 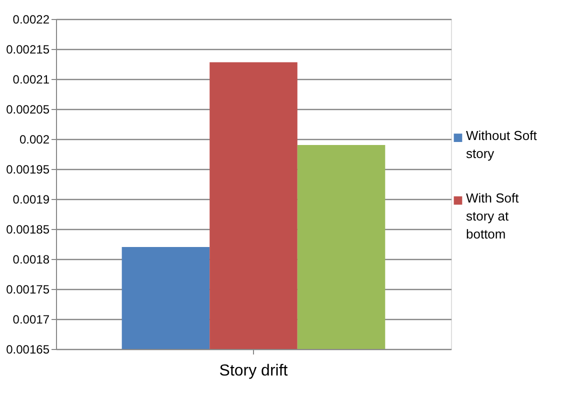 I want to click on y-tick-label: 0.0018, so click(x=31, y=259).